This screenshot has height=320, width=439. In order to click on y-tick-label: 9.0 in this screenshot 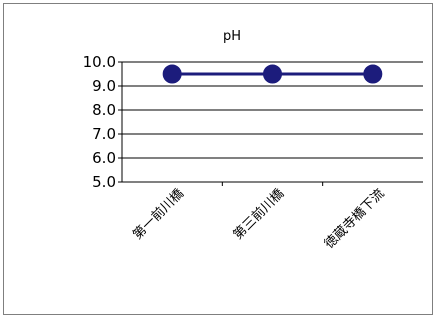, I will do `click(104, 86)`.